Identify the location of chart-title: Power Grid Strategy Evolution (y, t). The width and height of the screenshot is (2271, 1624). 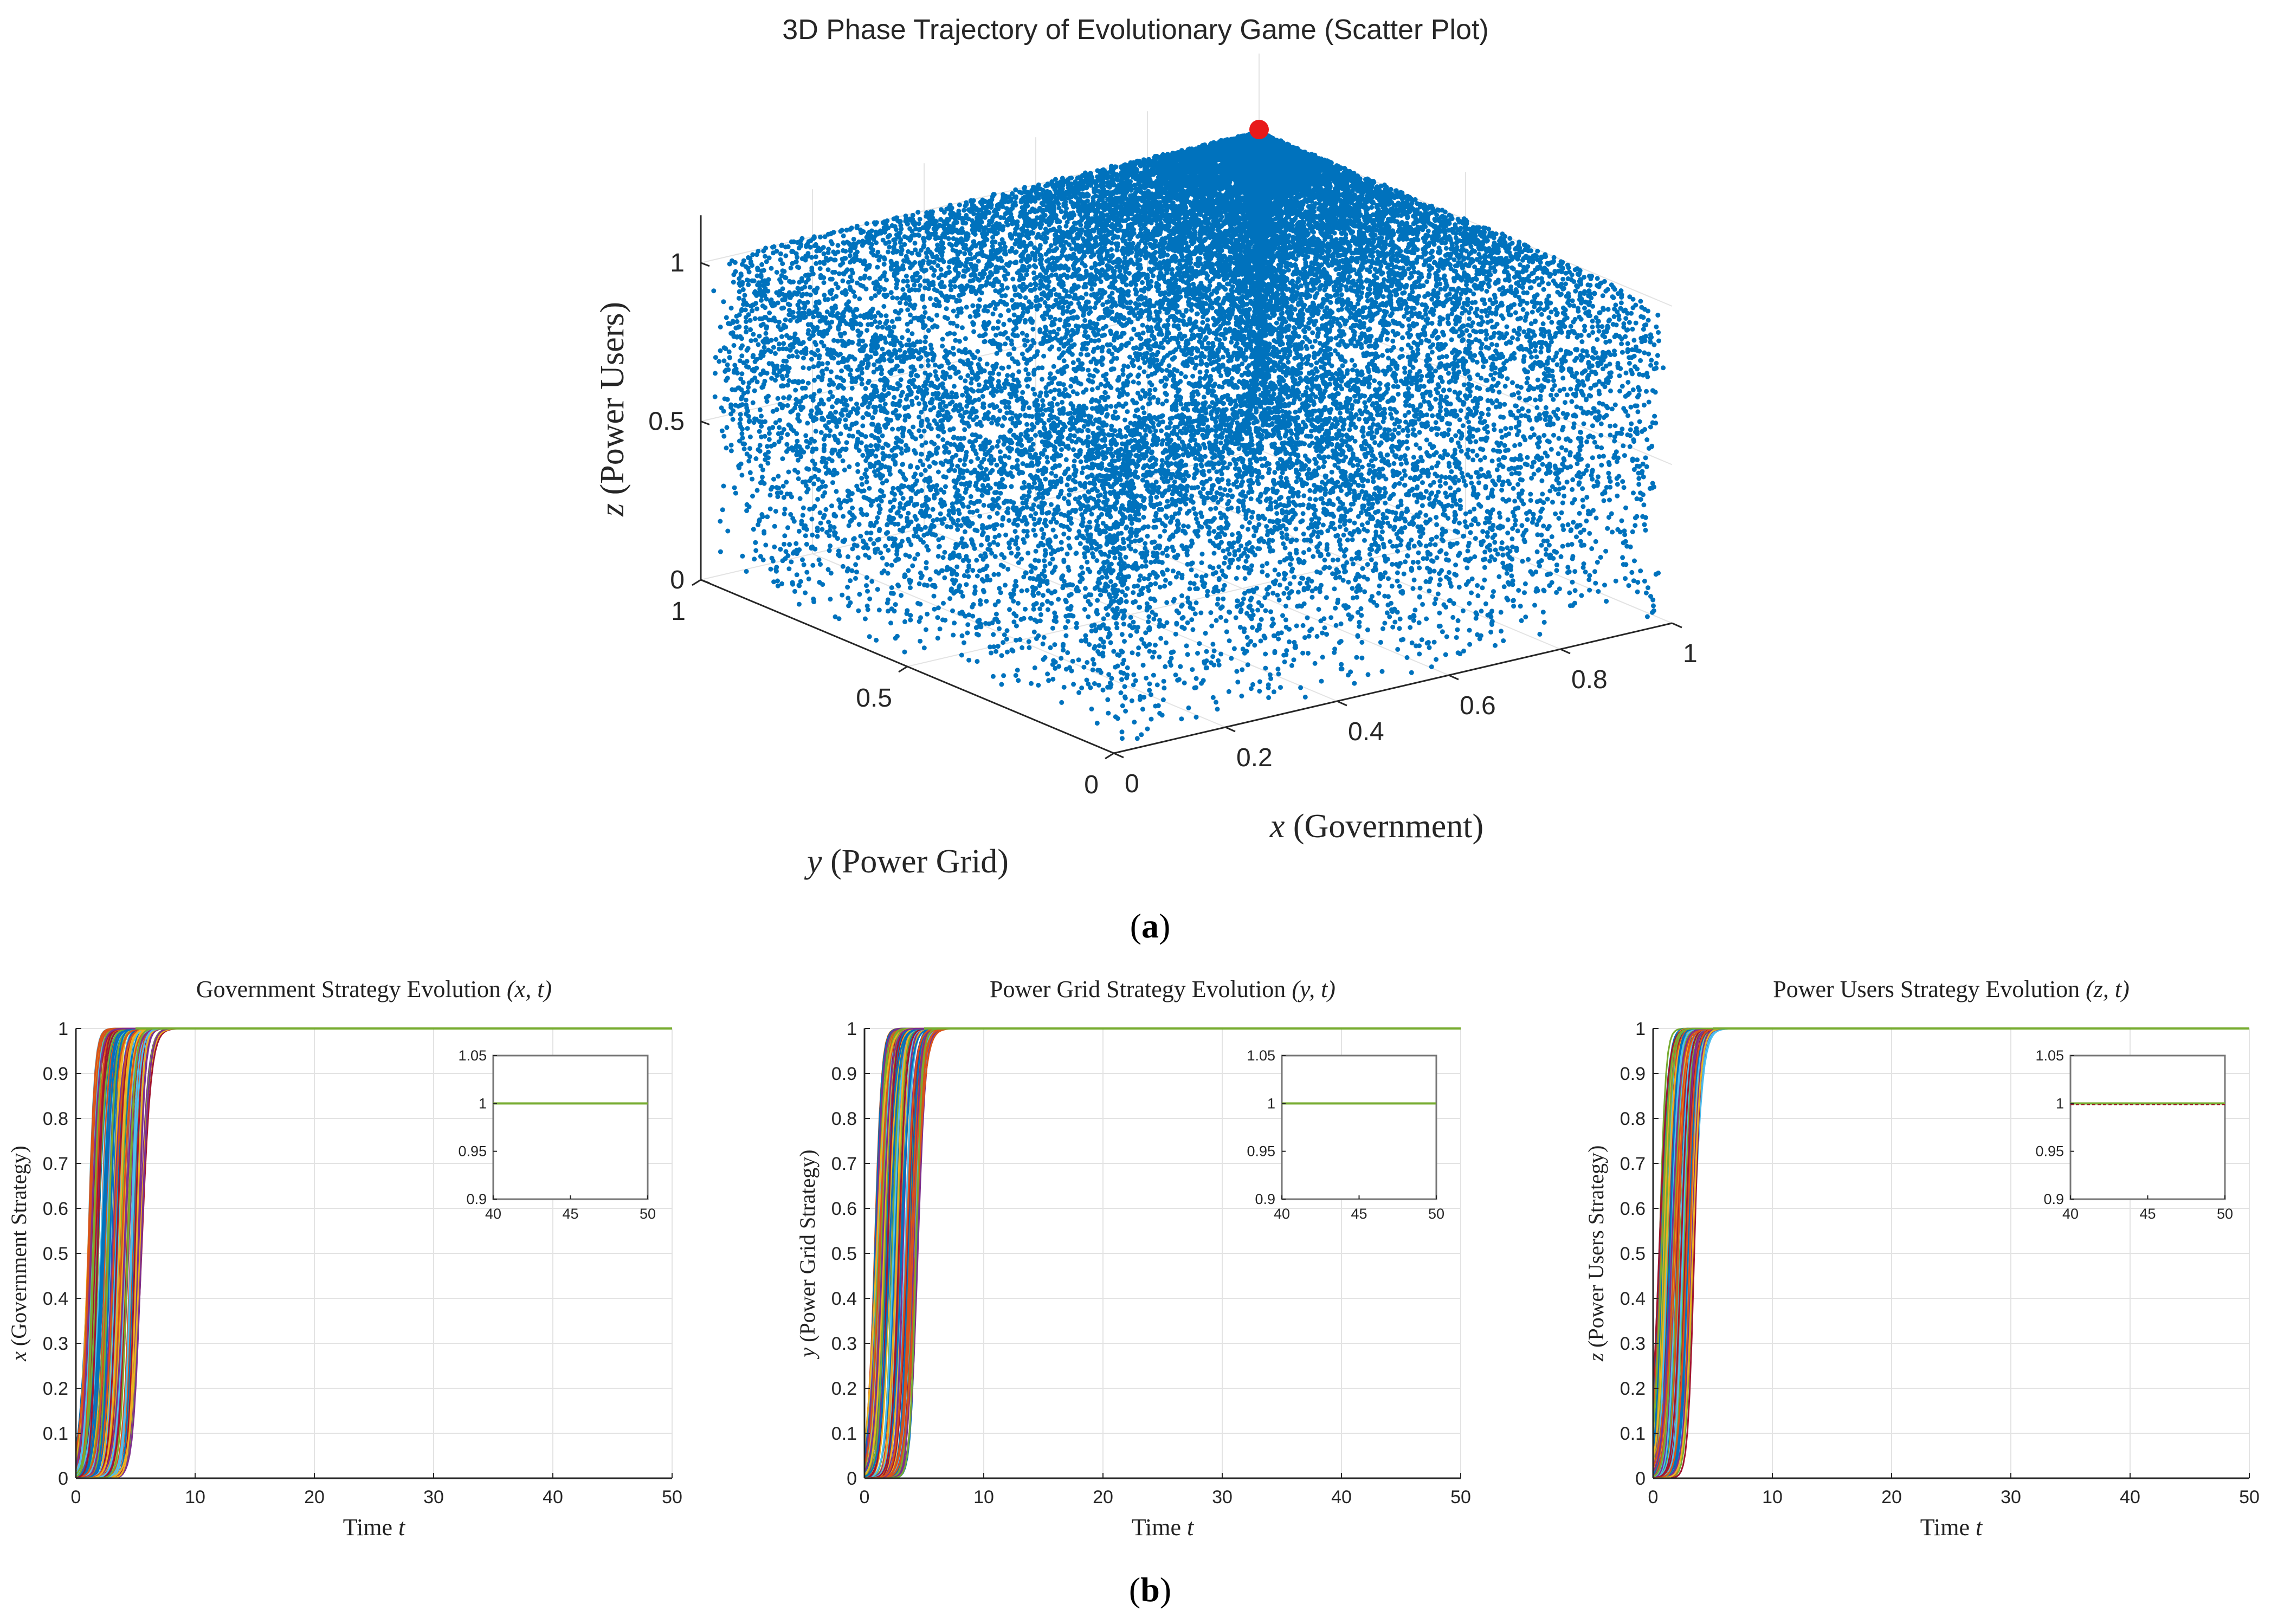
(1162, 989).